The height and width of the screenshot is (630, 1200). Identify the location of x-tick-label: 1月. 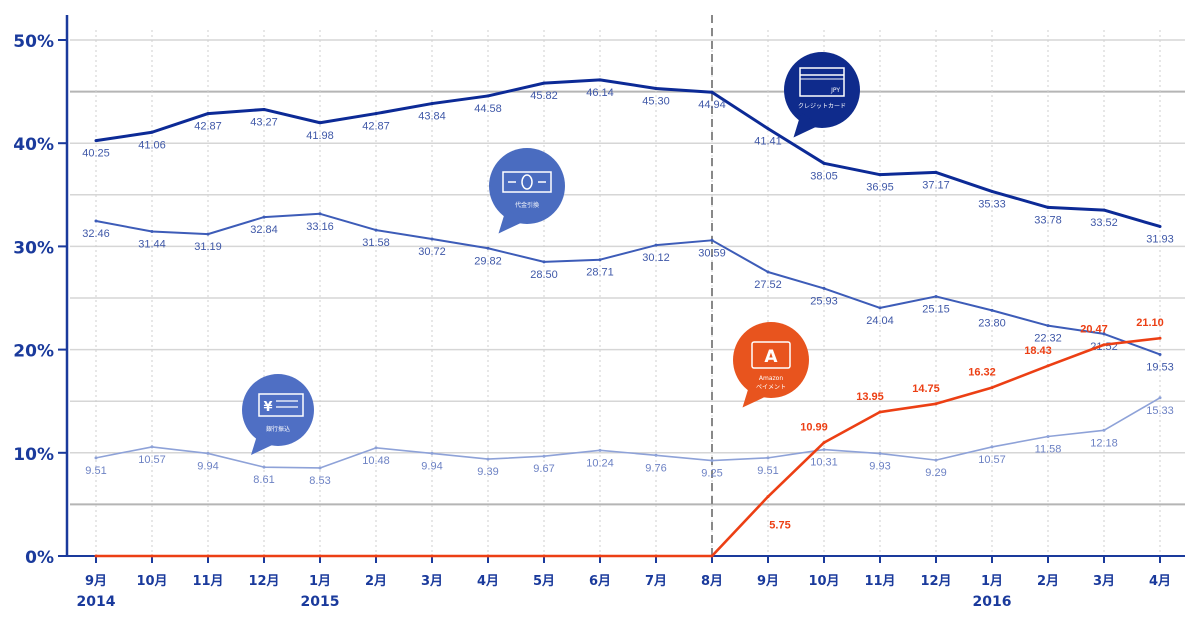
(320, 581).